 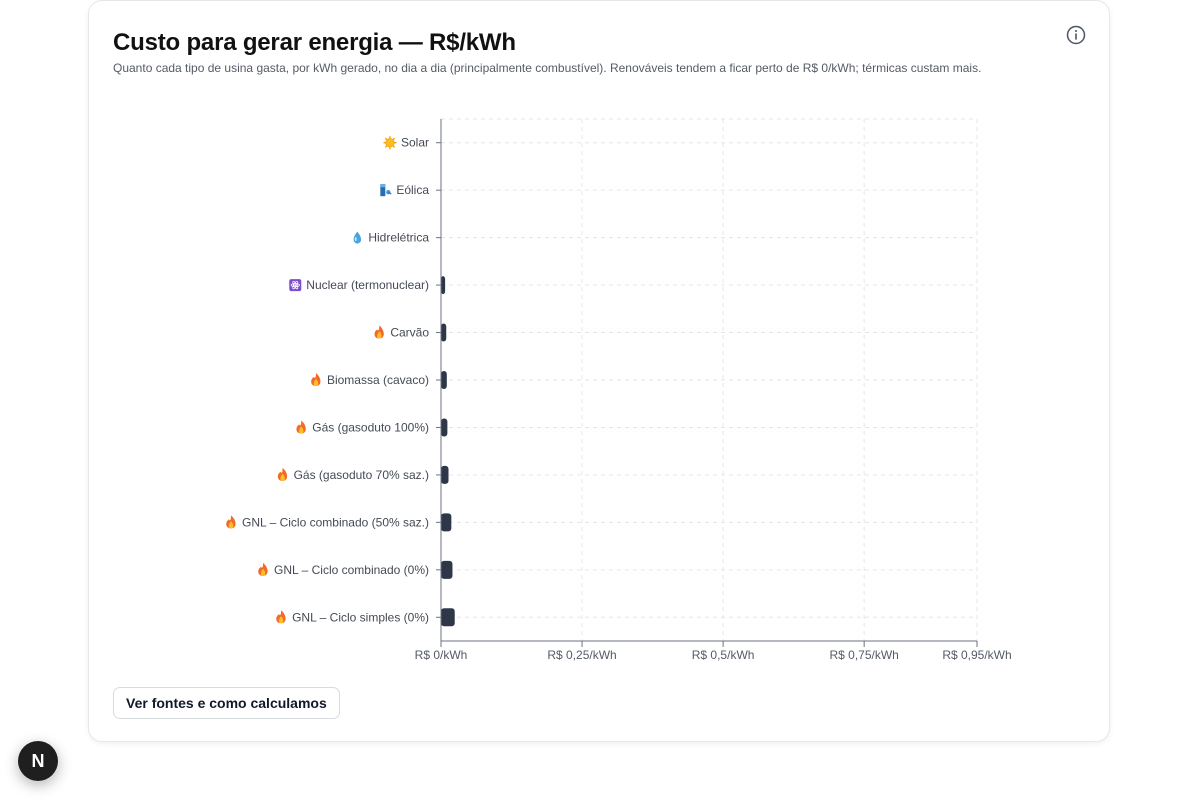 I want to click on x-tick-label: R$ 0,25/kWh, so click(x=581, y=655).